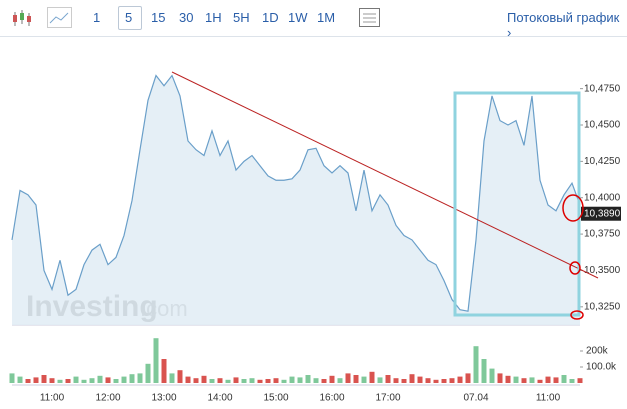 The width and height of the screenshot is (627, 409). What do you see at coordinates (602, 161) in the screenshot?
I see `y-tick-label: 10,4250` at bounding box center [602, 161].